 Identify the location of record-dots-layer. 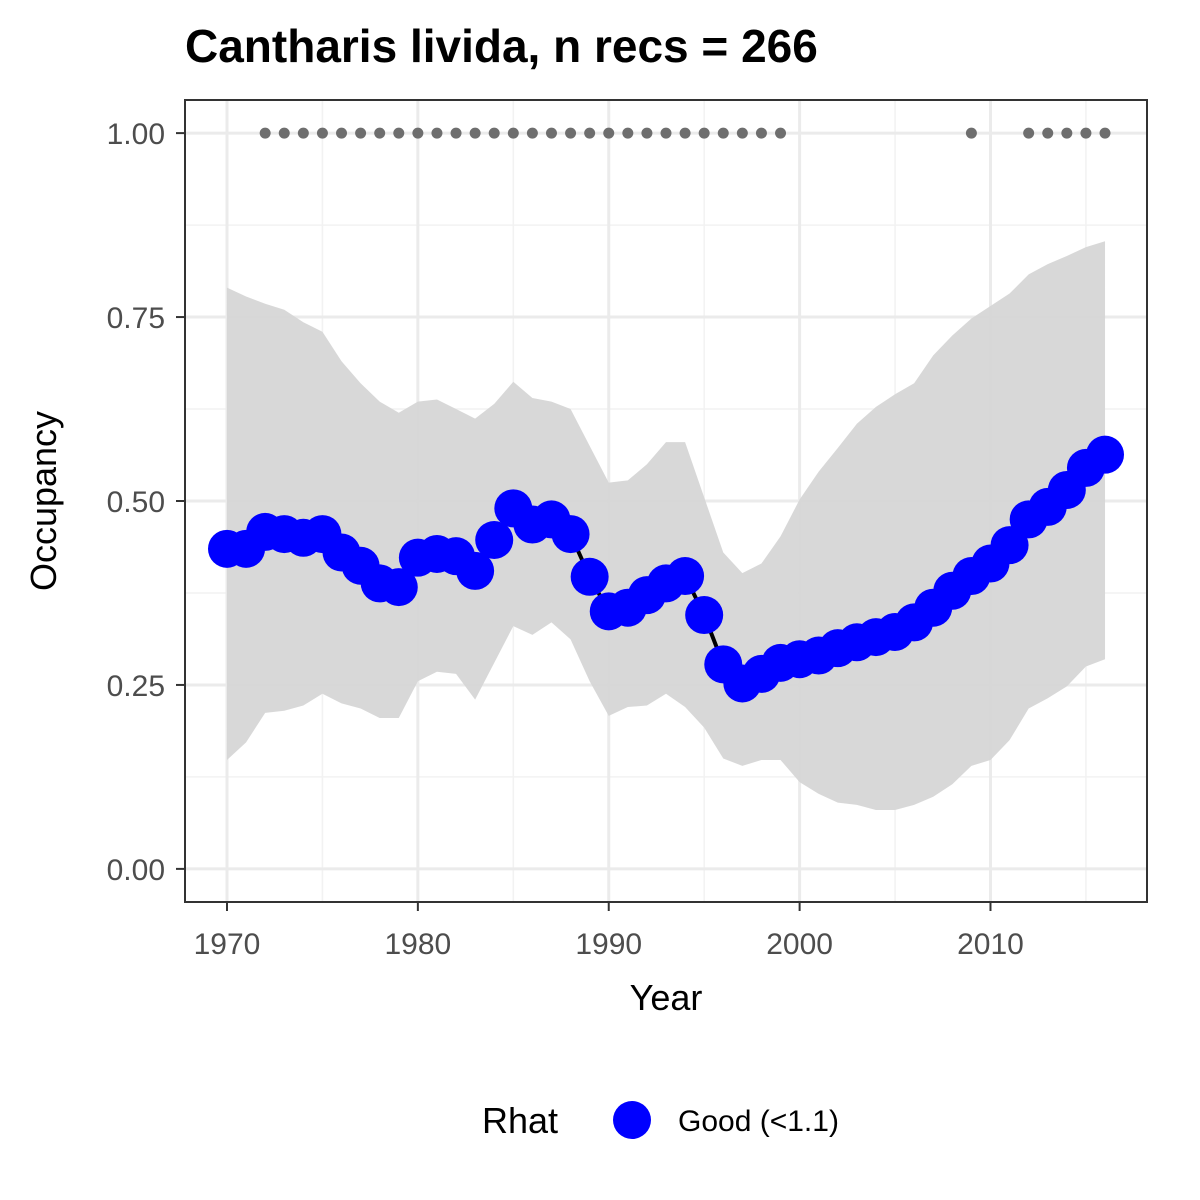
(685, 133).